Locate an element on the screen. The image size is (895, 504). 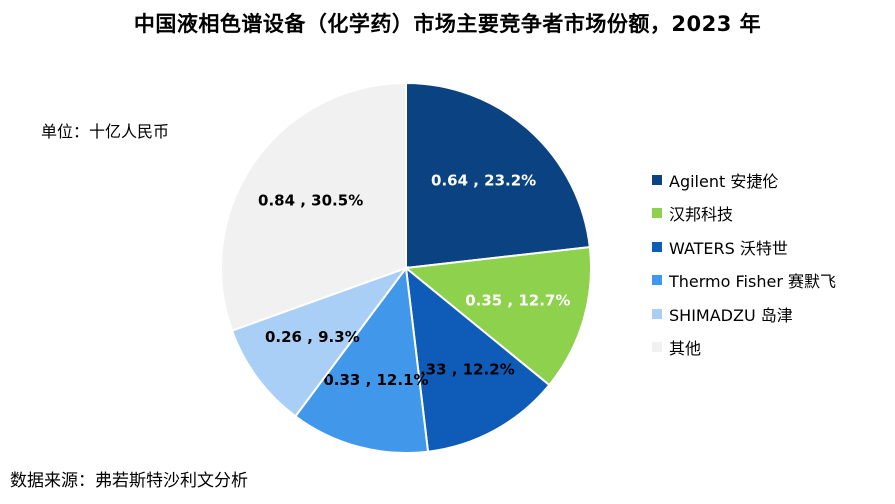
legend-label-2: WATERS 沃特世 is located at coordinates (728, 248).